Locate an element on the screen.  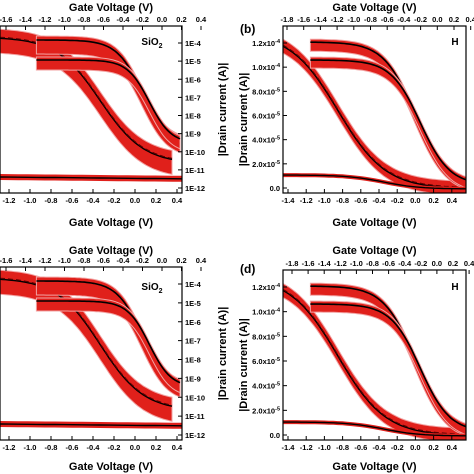
series-line-off is located at coordinates (374, 429).